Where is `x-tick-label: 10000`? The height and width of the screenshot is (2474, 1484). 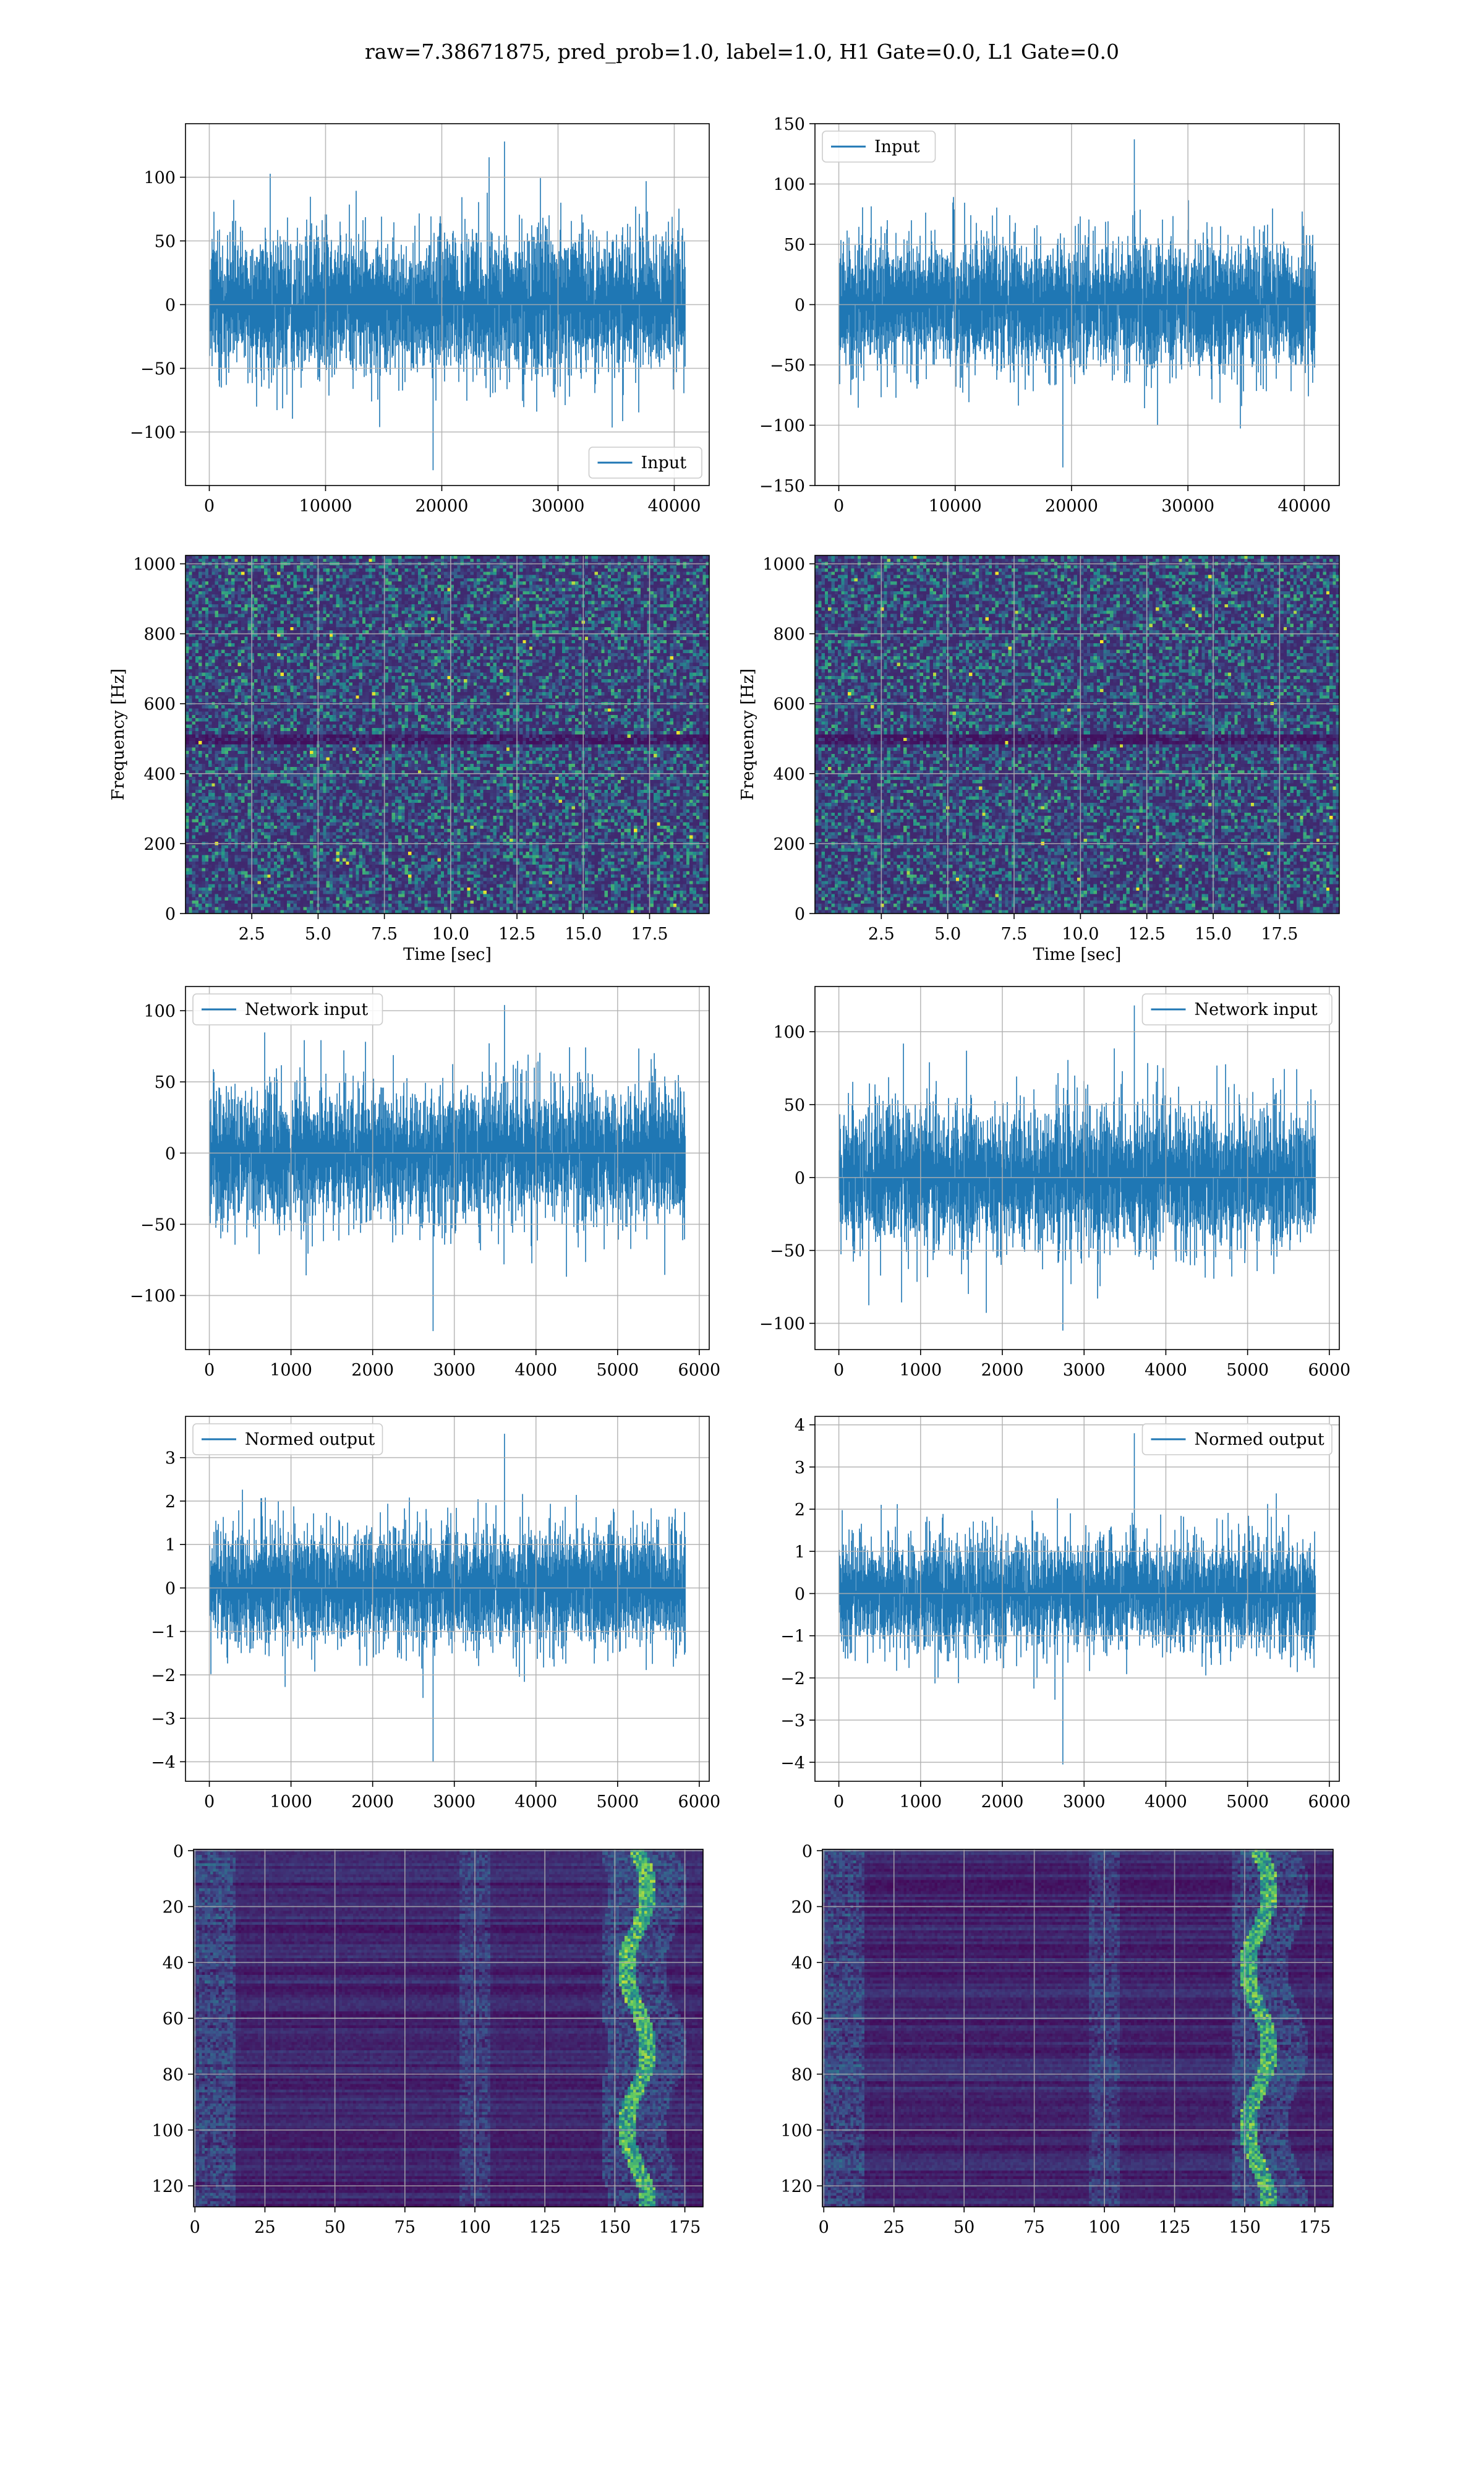 x-tick-label: 10000 is located at coordinates (325, 506).